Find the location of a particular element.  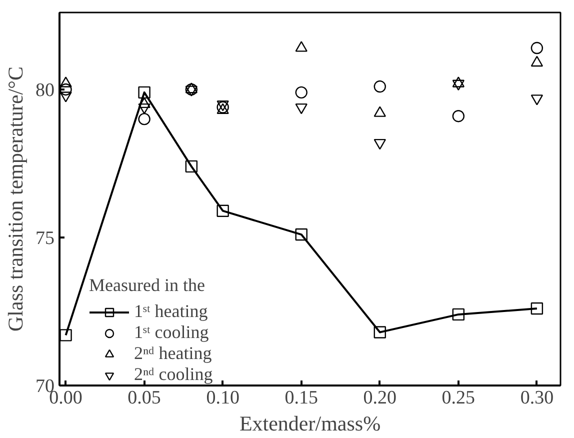

y-tick-label: 80 is located at coordinates (45, 90).